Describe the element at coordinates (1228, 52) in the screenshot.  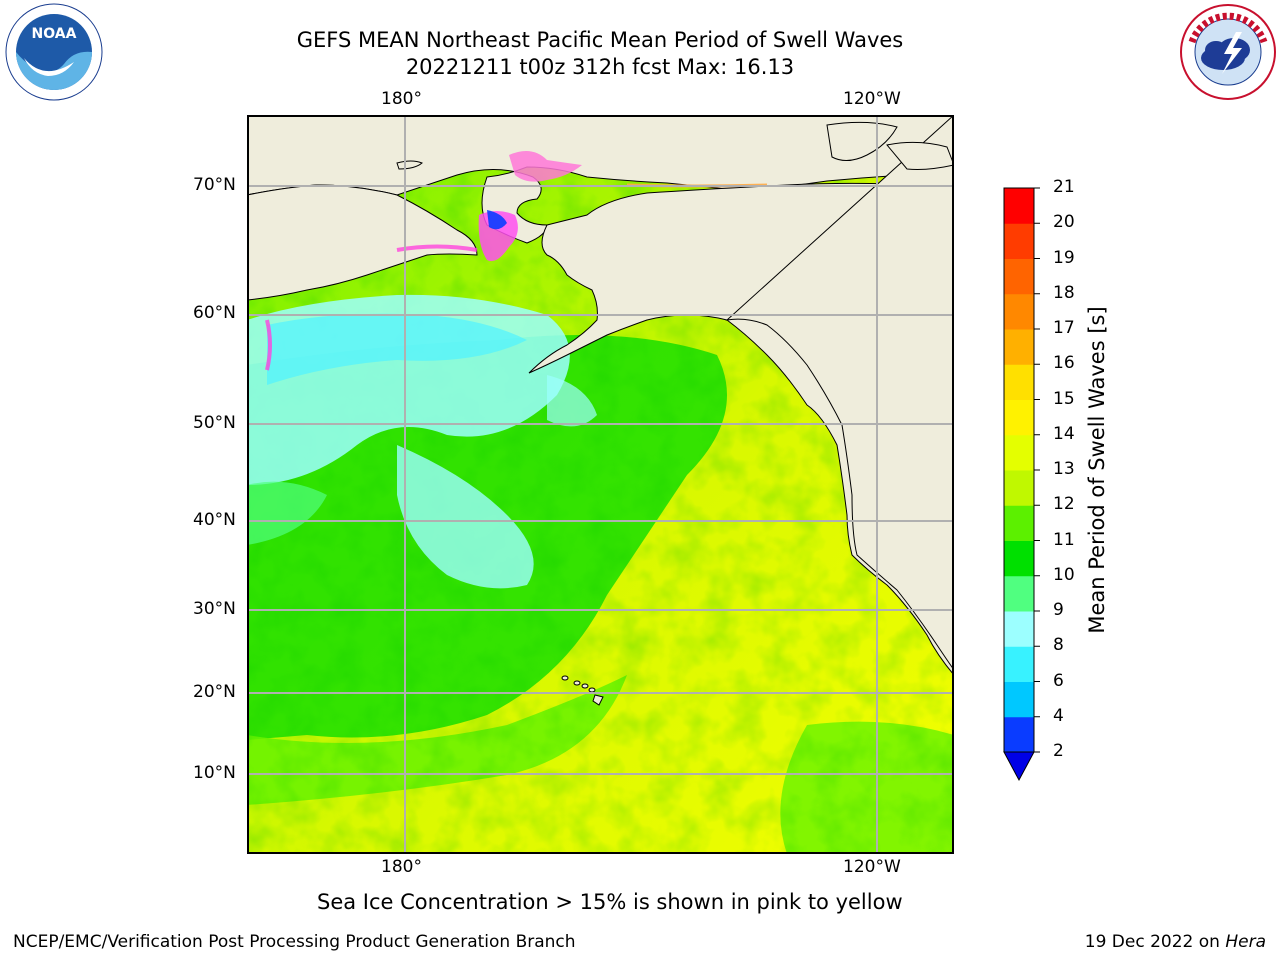
I see `nws-logo` at that location.